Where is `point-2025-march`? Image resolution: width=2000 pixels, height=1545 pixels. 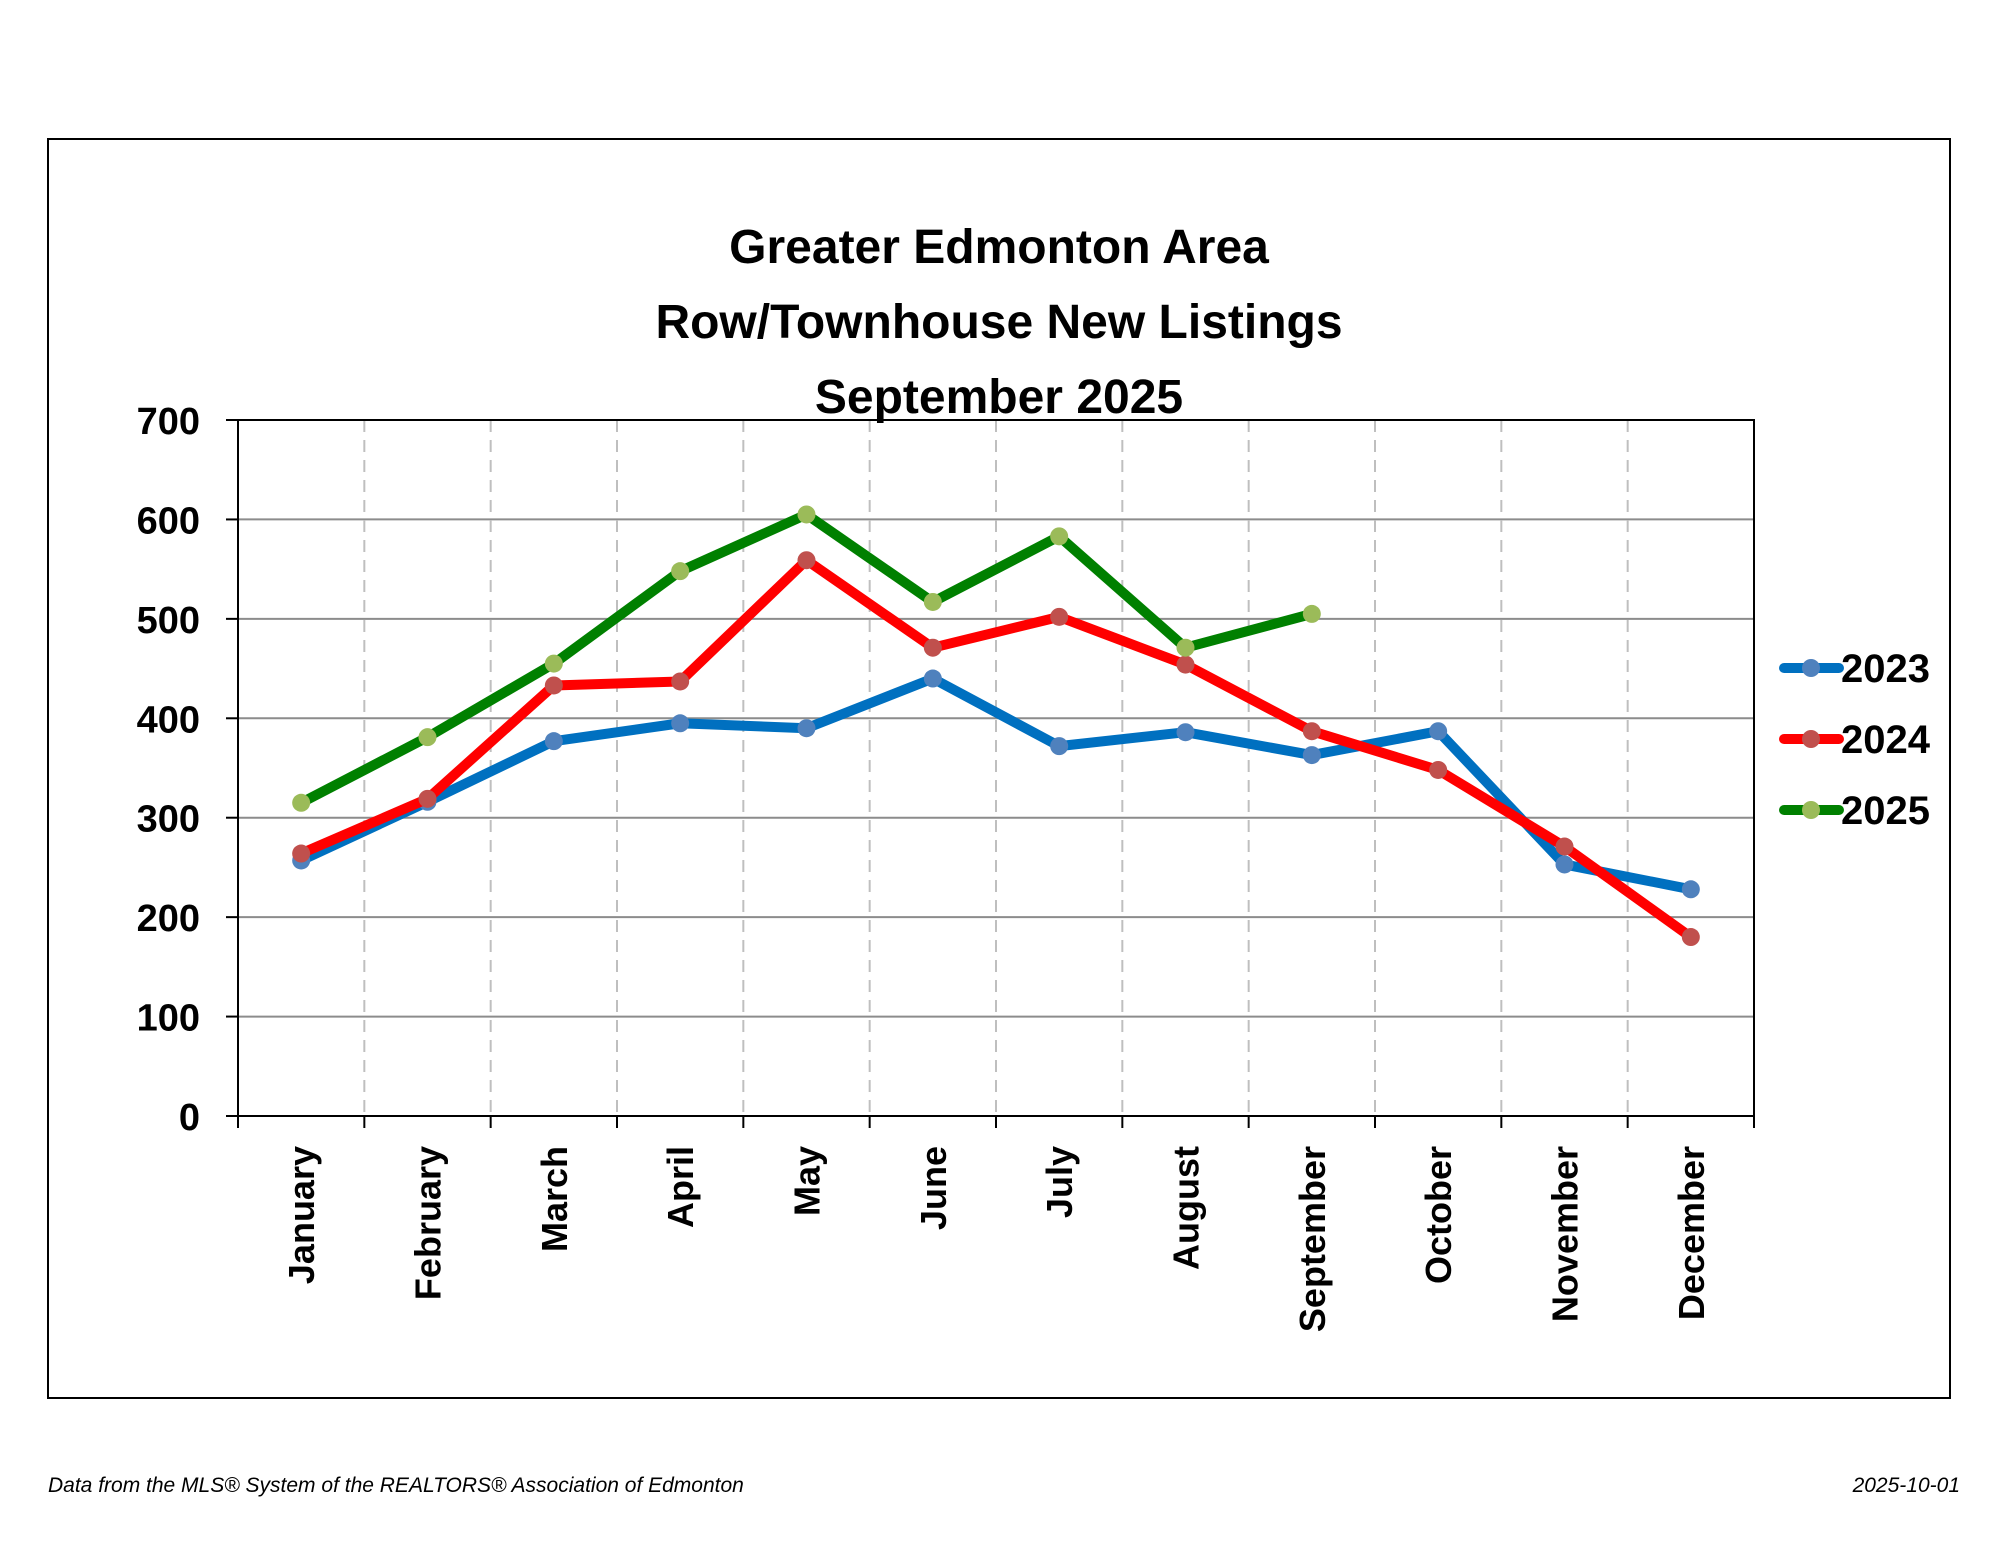
point-2025-march is located at coordinates (553, 663).